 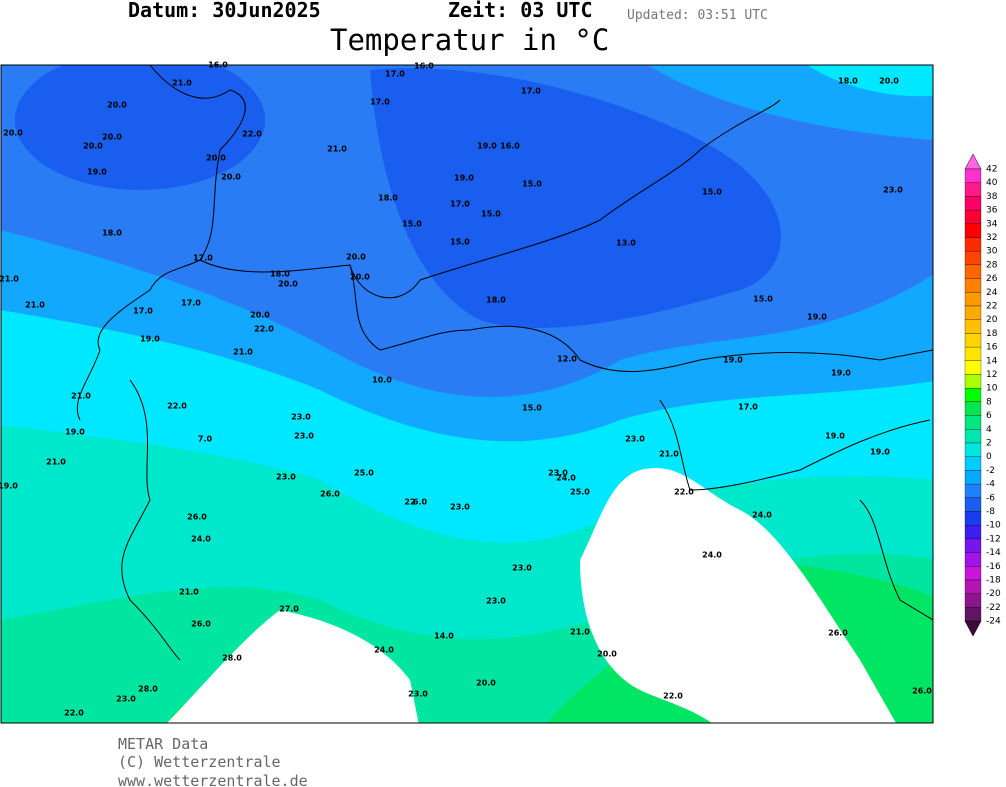 What do you see at coordinates (213, 779) in the screenshot?
I see `footer-line: www.wetterzentrale.de` at bounding box center [213, 779].